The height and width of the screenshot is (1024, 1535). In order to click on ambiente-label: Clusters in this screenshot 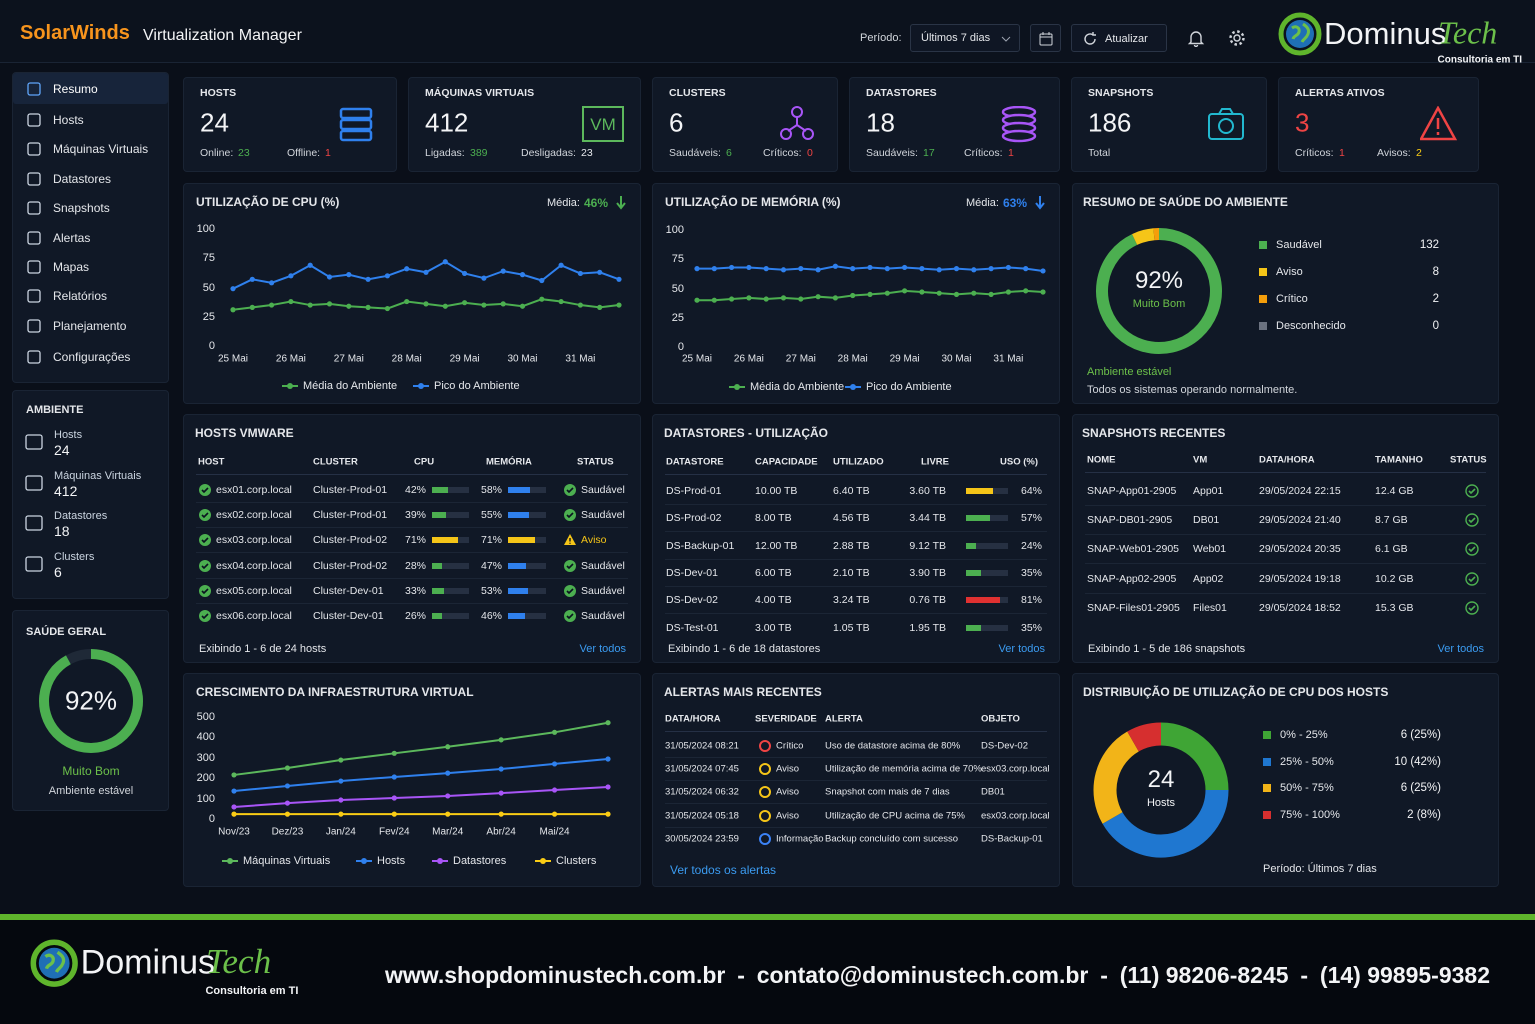, I will do `click(74, 556)`.